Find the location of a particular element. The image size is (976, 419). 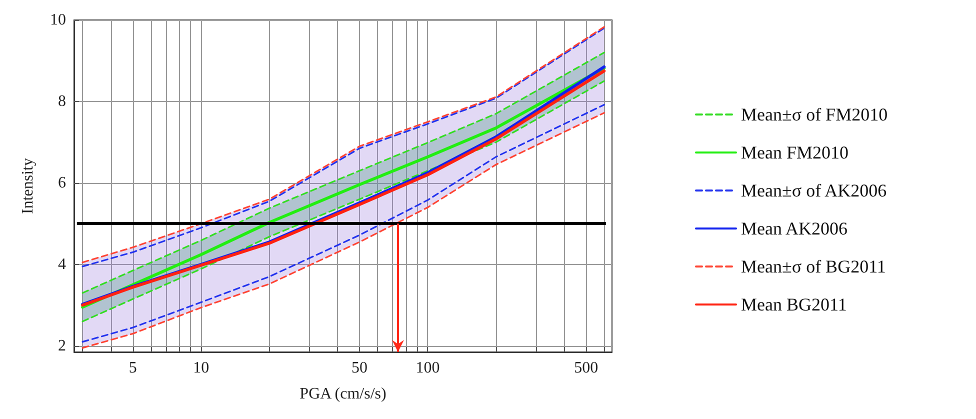

legend-label: Mean AK2006 is located at coordinates (794, 228).